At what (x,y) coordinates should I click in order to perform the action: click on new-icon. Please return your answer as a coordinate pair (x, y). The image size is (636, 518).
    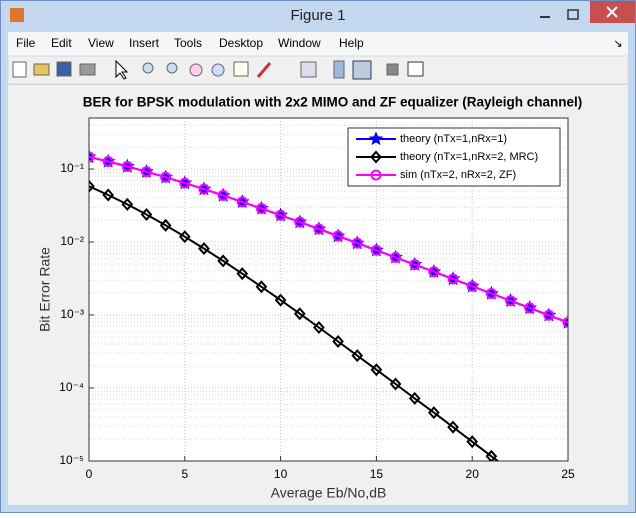
    Looking at the image, I should click on (19, 69).